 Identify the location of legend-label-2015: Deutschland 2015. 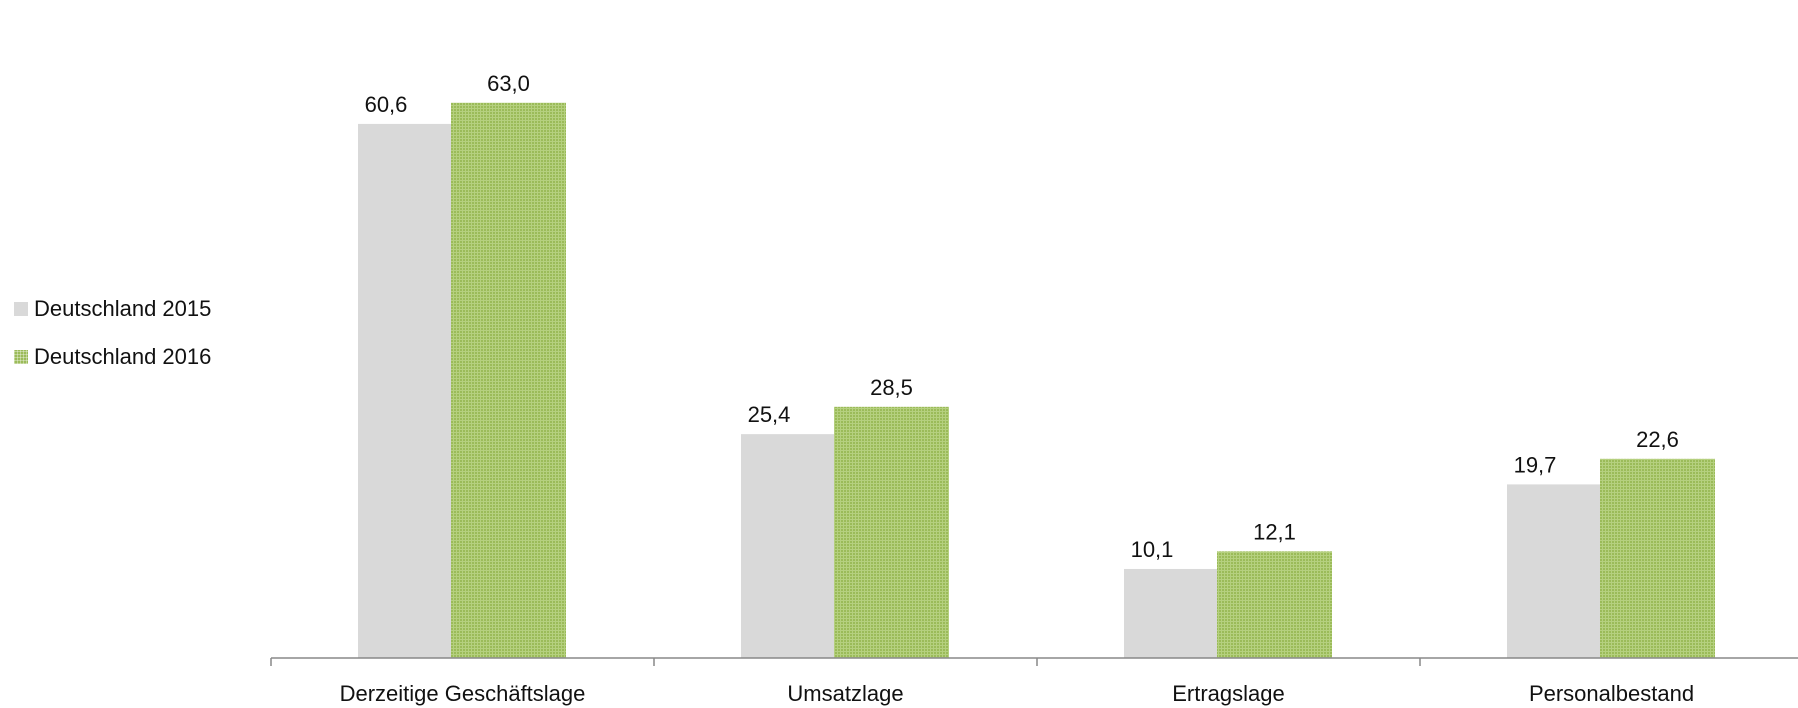
(123, 308).